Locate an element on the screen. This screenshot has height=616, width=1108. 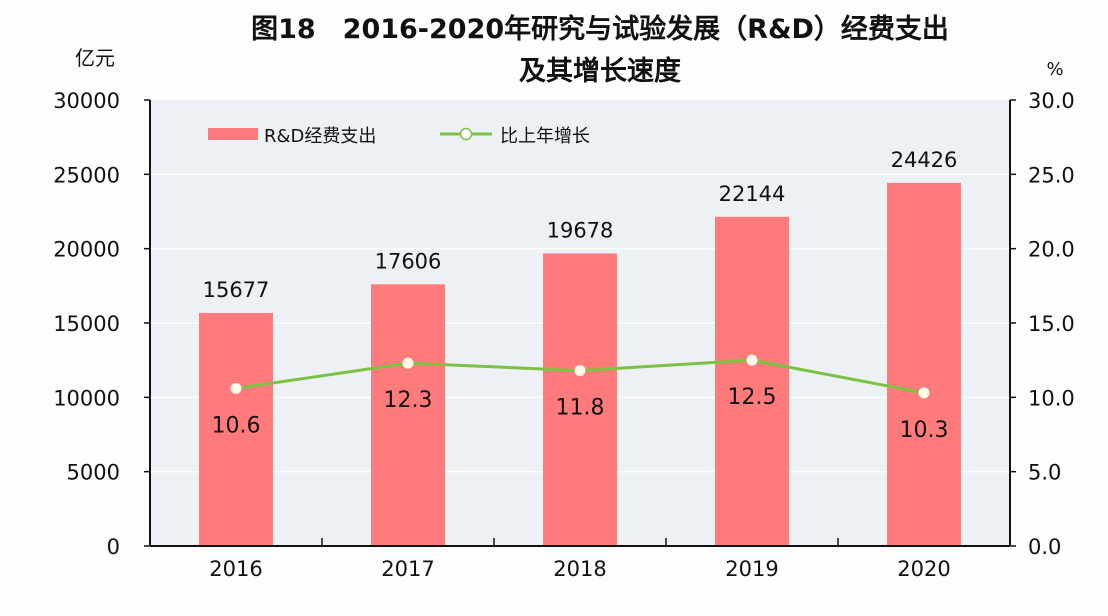
left-tick-label: 15000 is located at coordinates (86, 324).